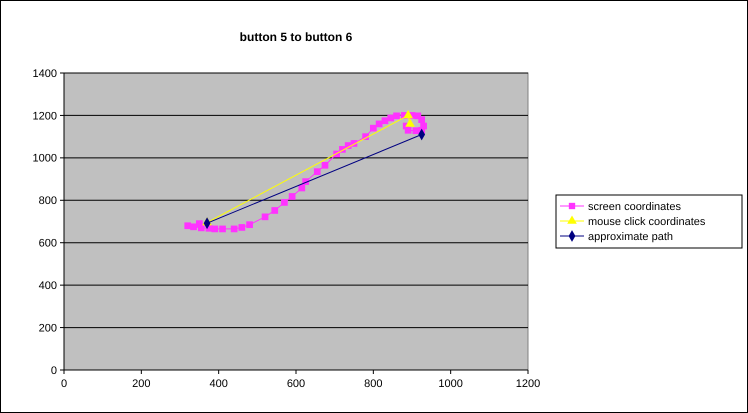 The image size is (748, 413). Describe the element at coordinates (47, 244) in the screenshot. I see `y-tick-label: 600` at that location.